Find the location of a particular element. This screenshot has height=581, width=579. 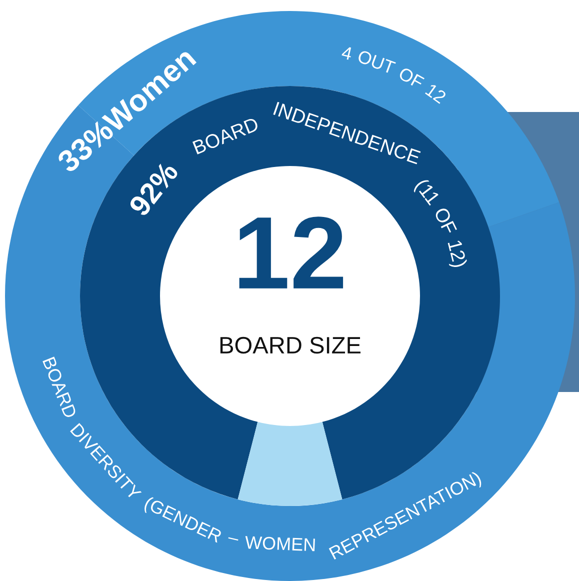

text: BOARD SIZE is located at coordinates (290, 345).